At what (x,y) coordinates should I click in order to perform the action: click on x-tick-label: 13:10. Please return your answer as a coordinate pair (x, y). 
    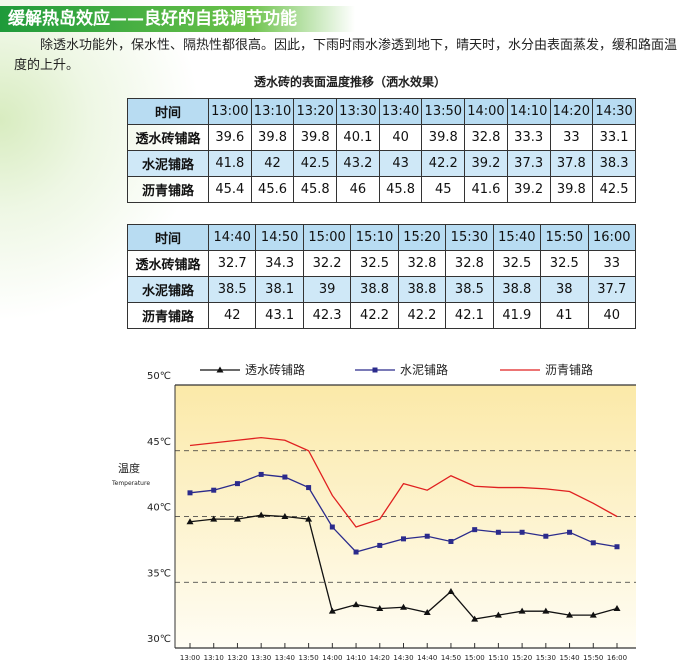
    Looking at the image, I should click on (214, 658).